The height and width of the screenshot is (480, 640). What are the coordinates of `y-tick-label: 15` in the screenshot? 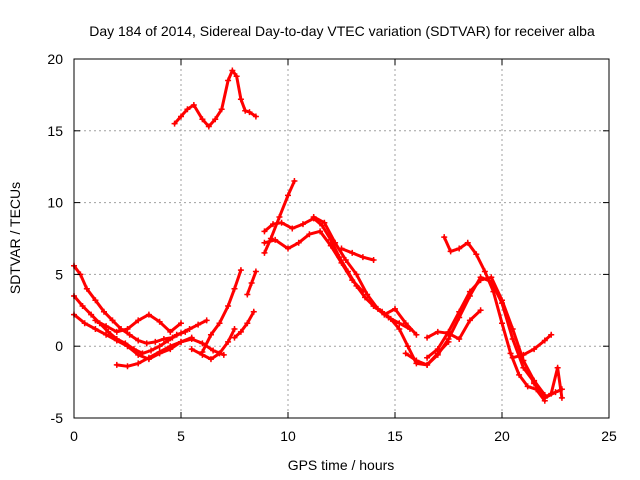 It's located at (55, 131).